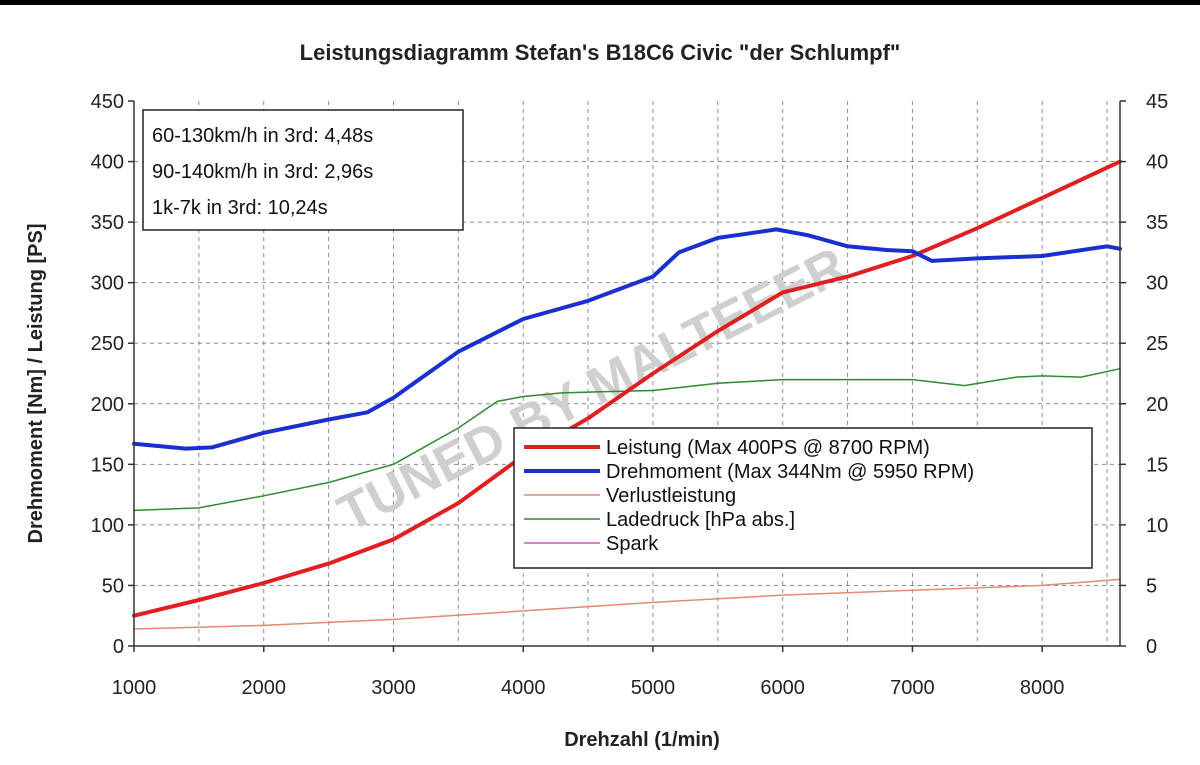 Image resolution: width=1200 pixels, height=765 pixels. I want to click on y-tick-label: 200, so click(107, 405).